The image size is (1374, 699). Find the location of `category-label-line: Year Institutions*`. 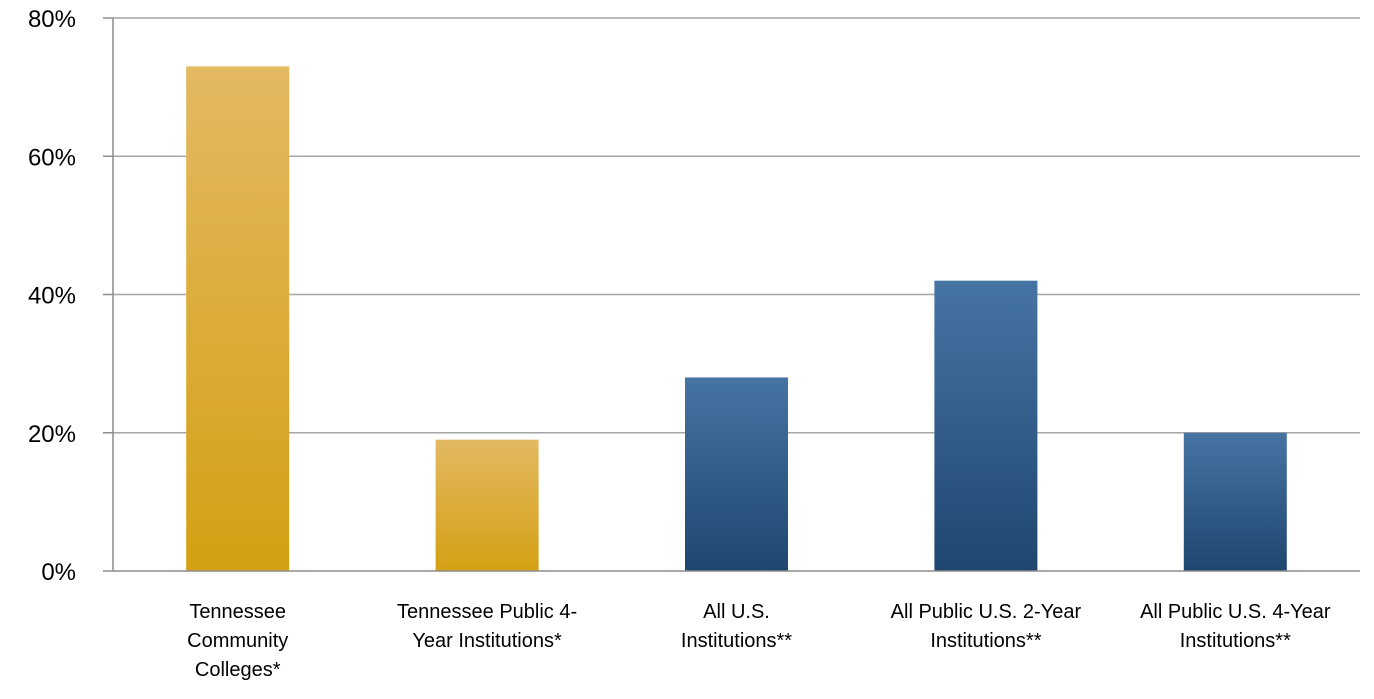

category-label-line: Year Institutions* is located at coordinates (487, 641).